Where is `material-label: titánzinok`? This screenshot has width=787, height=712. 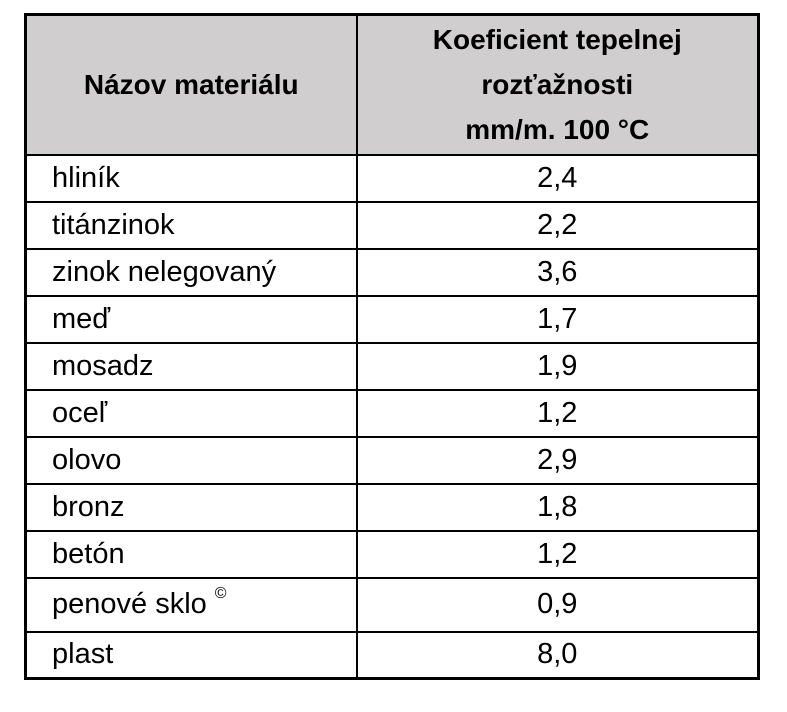
material-label: titánzinok is located at coordinates (113, 224).